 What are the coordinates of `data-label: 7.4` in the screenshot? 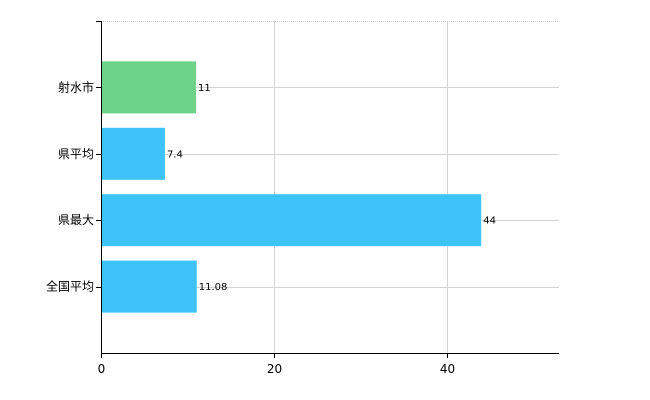 It's located at (175, 154).